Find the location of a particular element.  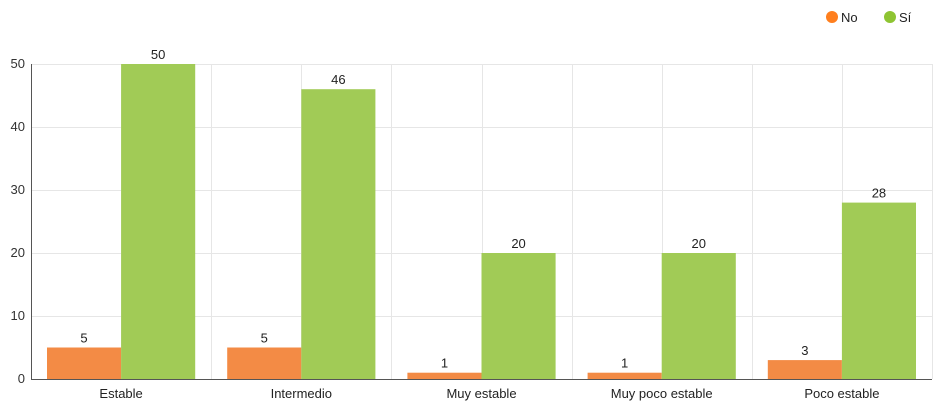

legend-label: No is located at coordinates (849, 17).